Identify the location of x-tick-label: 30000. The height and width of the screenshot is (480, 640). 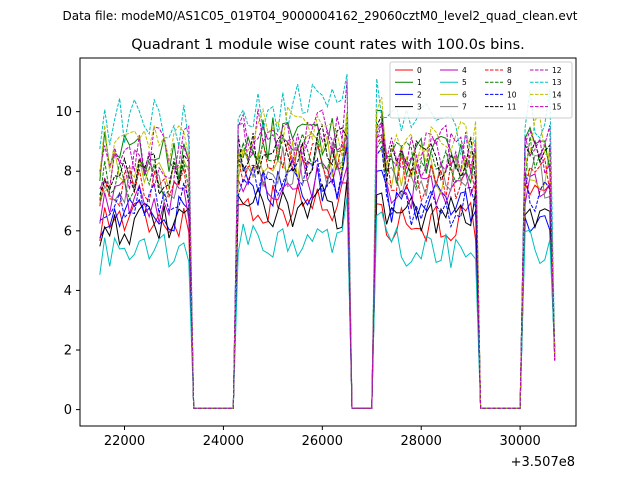
(519, 441).